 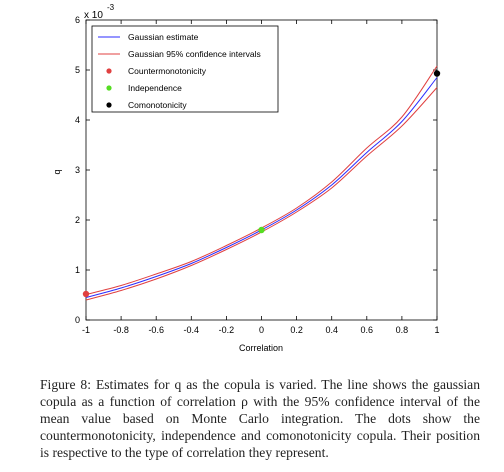 What do you see at coordinates (331, 330) in the screenshot?
I see `x-tick-label: 0.4` at bounding box center [331, 330].